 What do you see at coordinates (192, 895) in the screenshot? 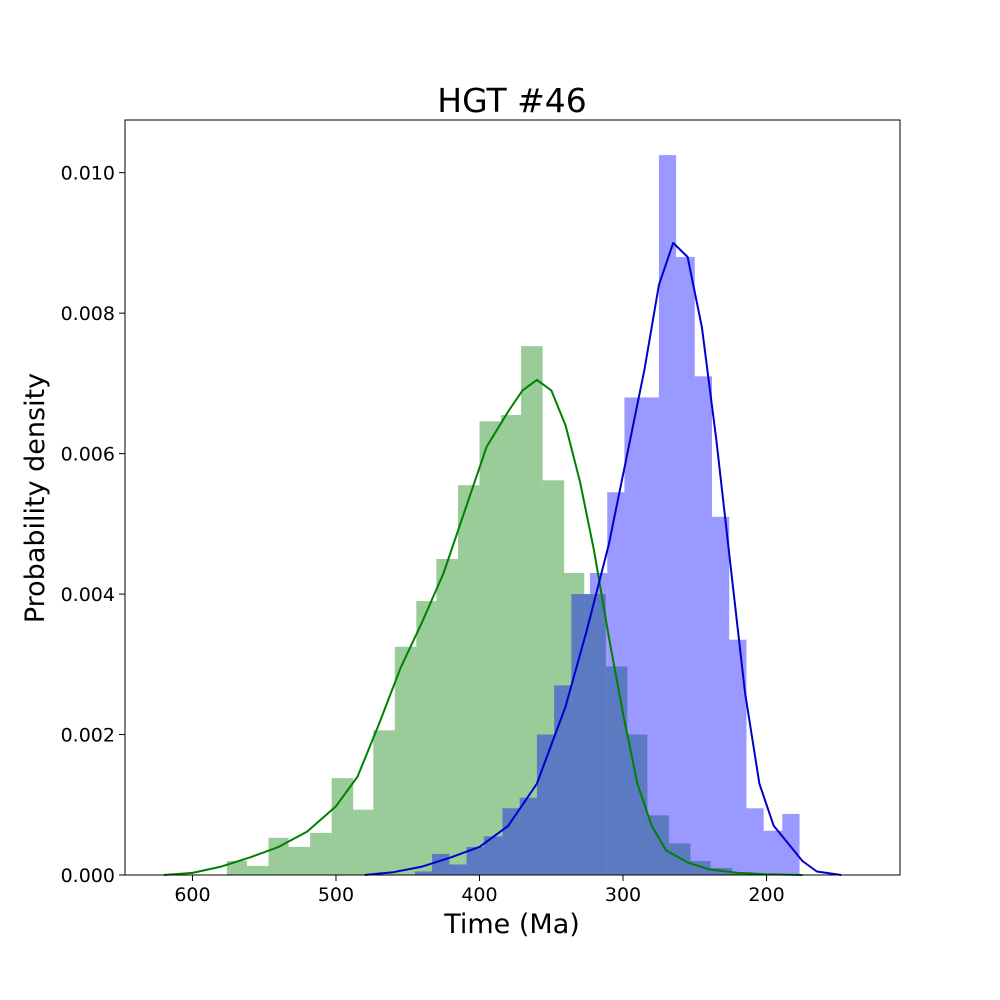
I see `x-tick-label: 600` at bounding box center [192, 895].